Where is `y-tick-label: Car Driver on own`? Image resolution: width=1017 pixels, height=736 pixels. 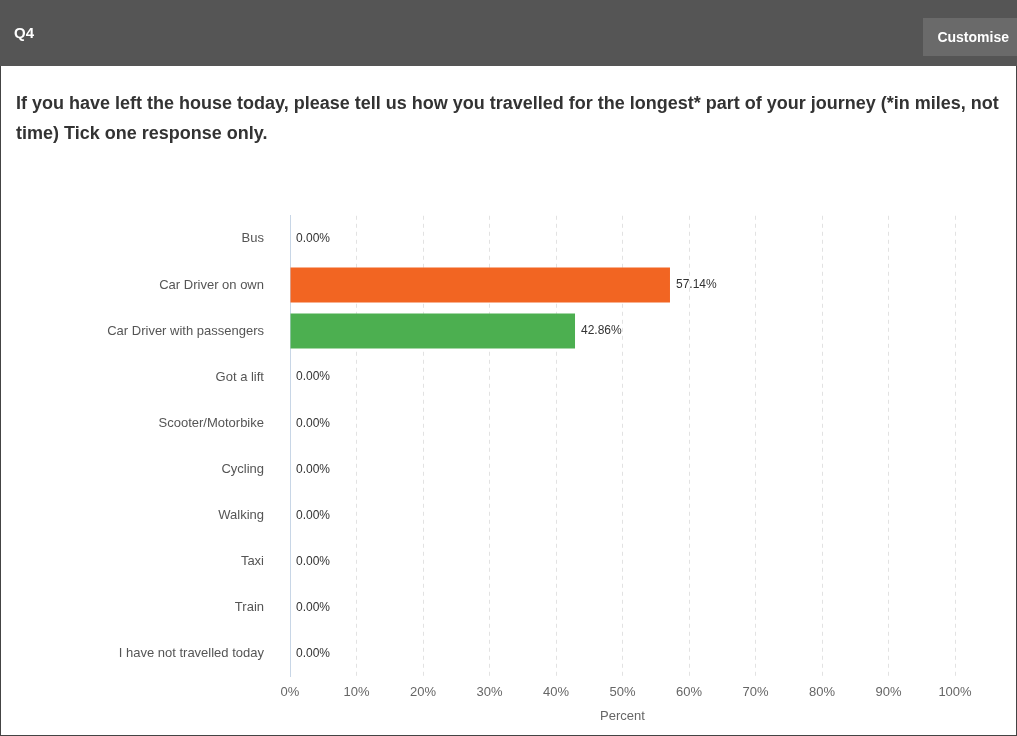 y-tick-label: Car Driver on own is located at coordinates (211, 284).